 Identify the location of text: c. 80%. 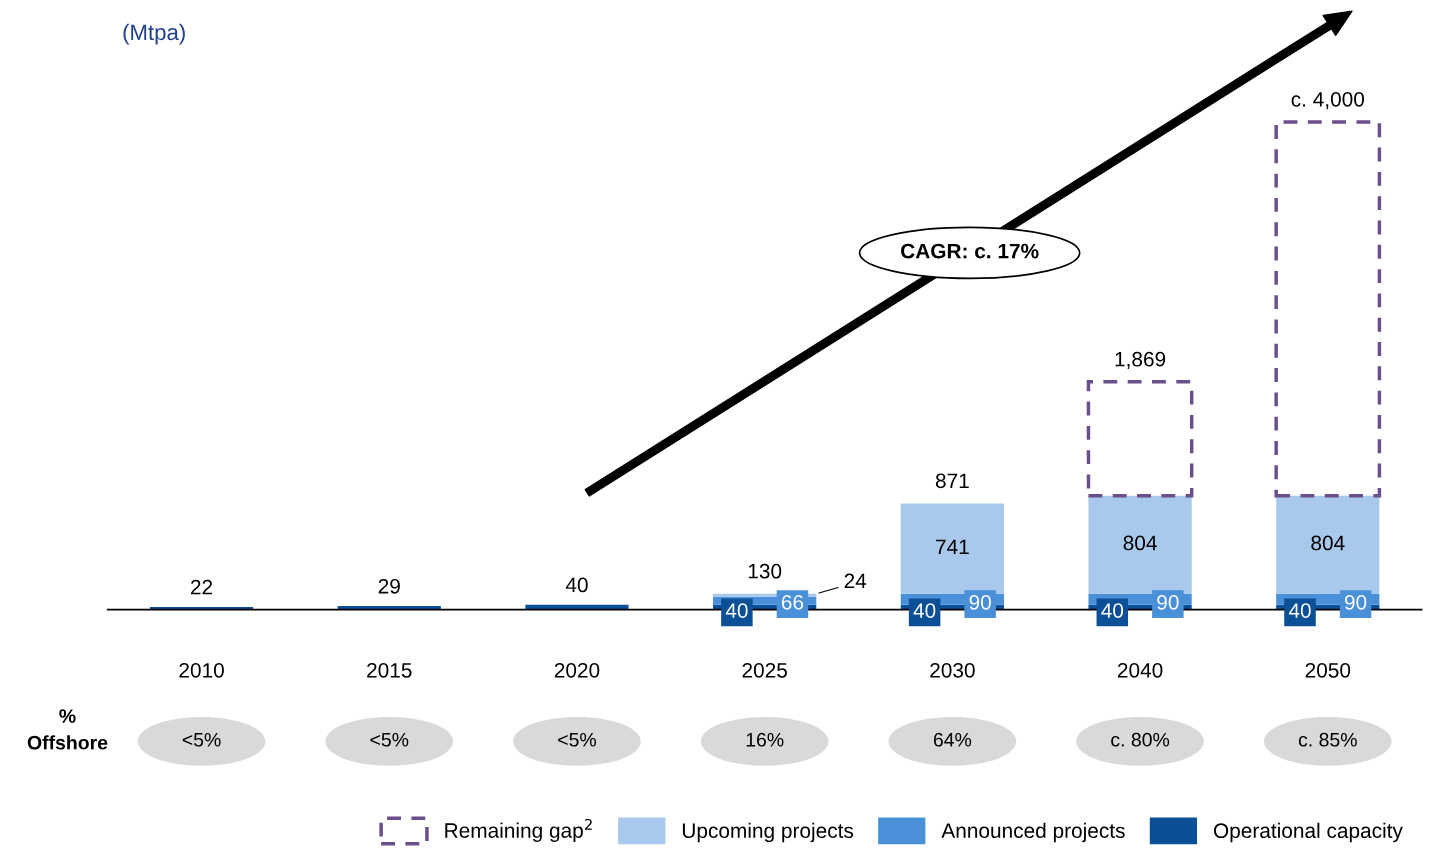
(1140, 739).